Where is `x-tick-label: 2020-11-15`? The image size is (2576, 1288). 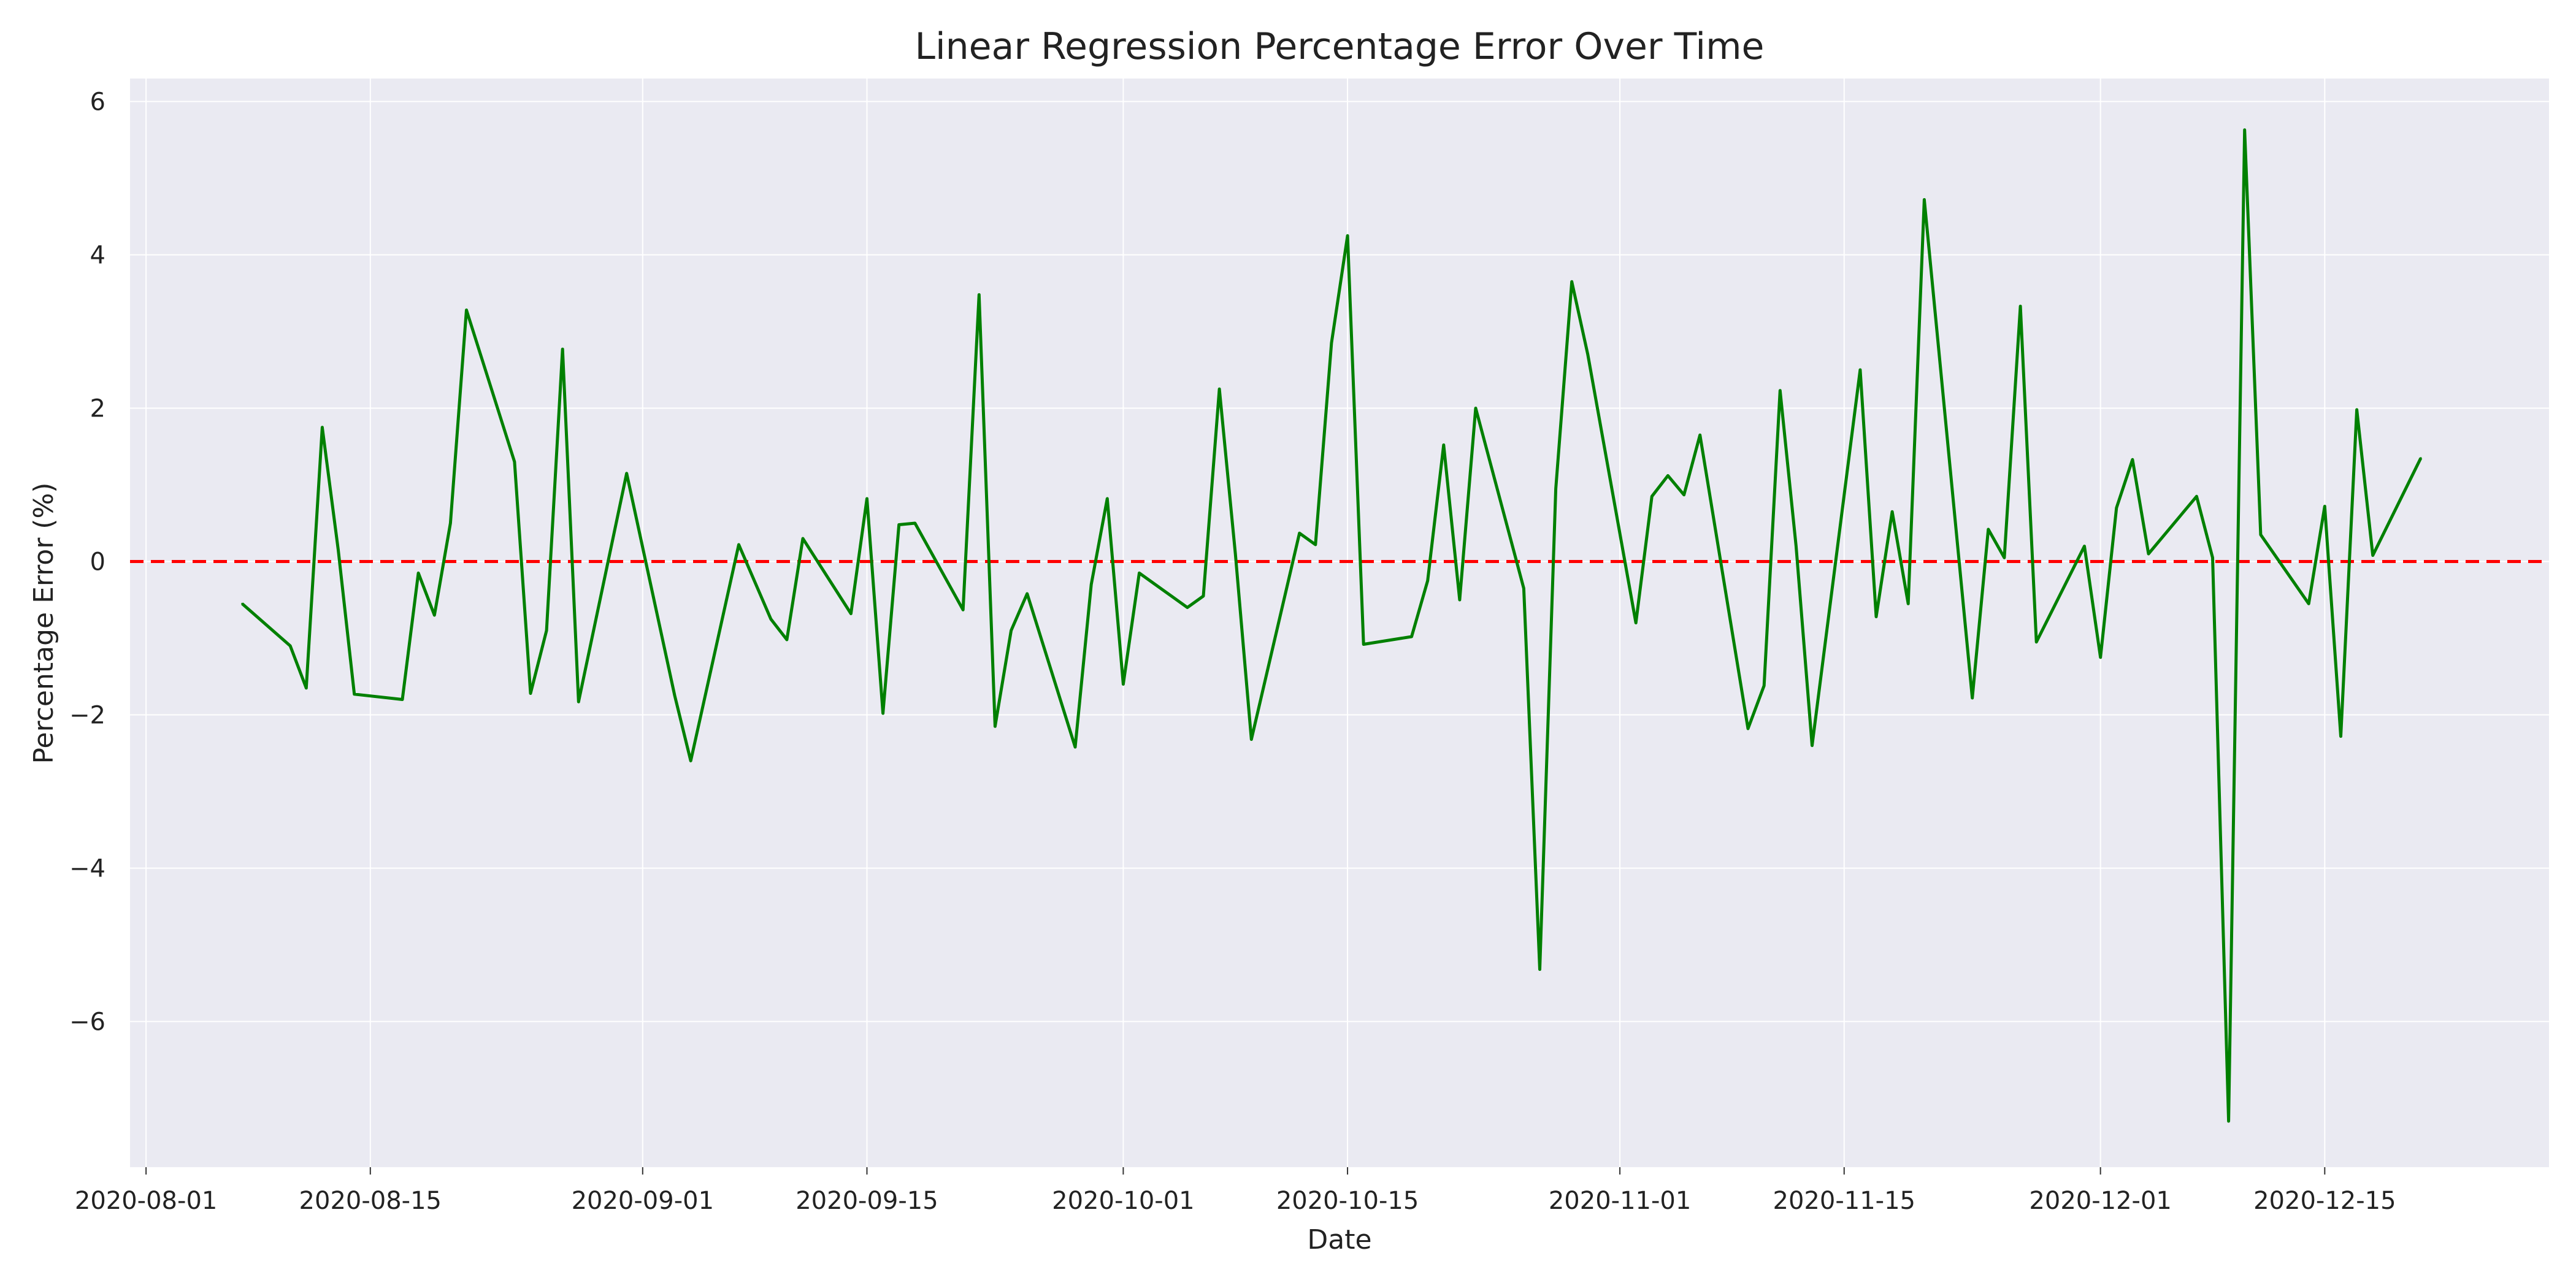
x-tick-label: 2020-11-15 is located at coordinates (1844, 1201).